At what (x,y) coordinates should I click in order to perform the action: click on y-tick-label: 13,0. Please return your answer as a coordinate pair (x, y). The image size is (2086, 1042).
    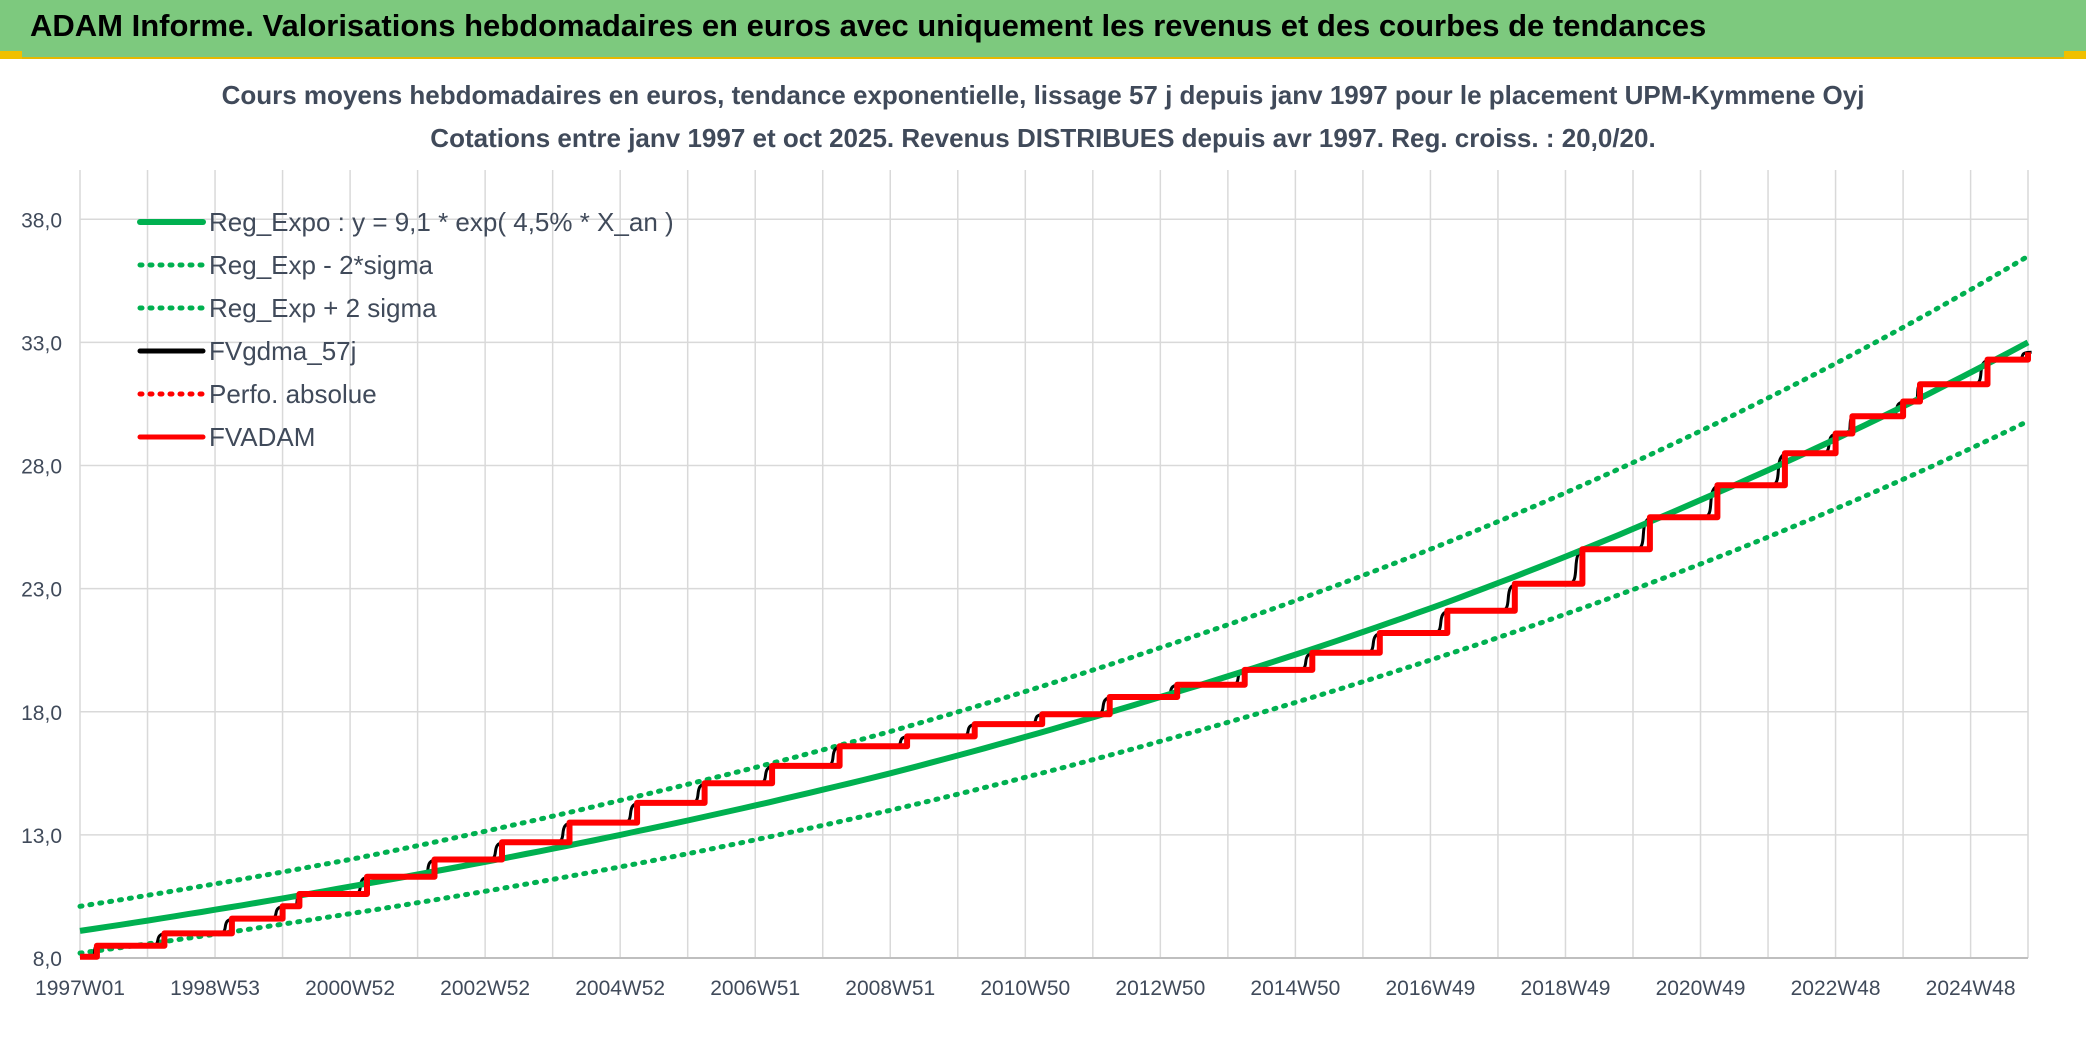
    Looking at the image, I should click on (41, 836).